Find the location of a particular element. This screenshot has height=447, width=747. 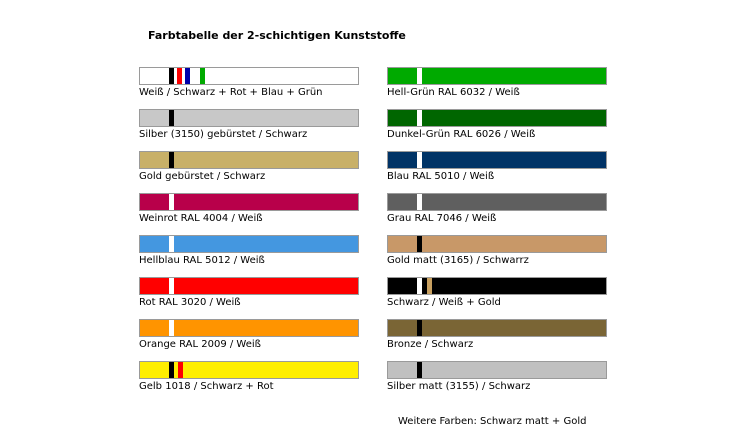

footnote: Weitere Farben: Schwarz matt + Gold is located at coordinates (492, 421).